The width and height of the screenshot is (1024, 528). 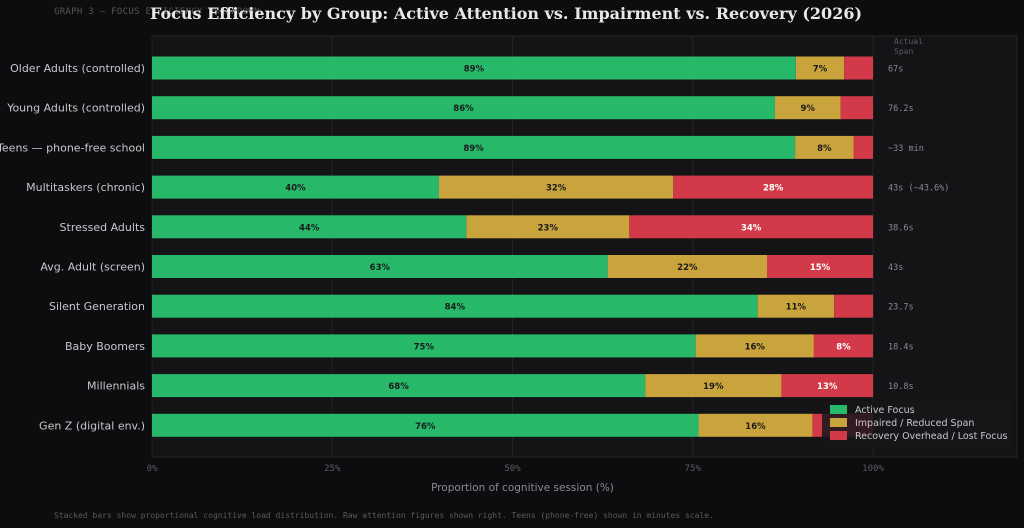 I want to click on category-label: Silent Generation, so click(x=97, y=306).